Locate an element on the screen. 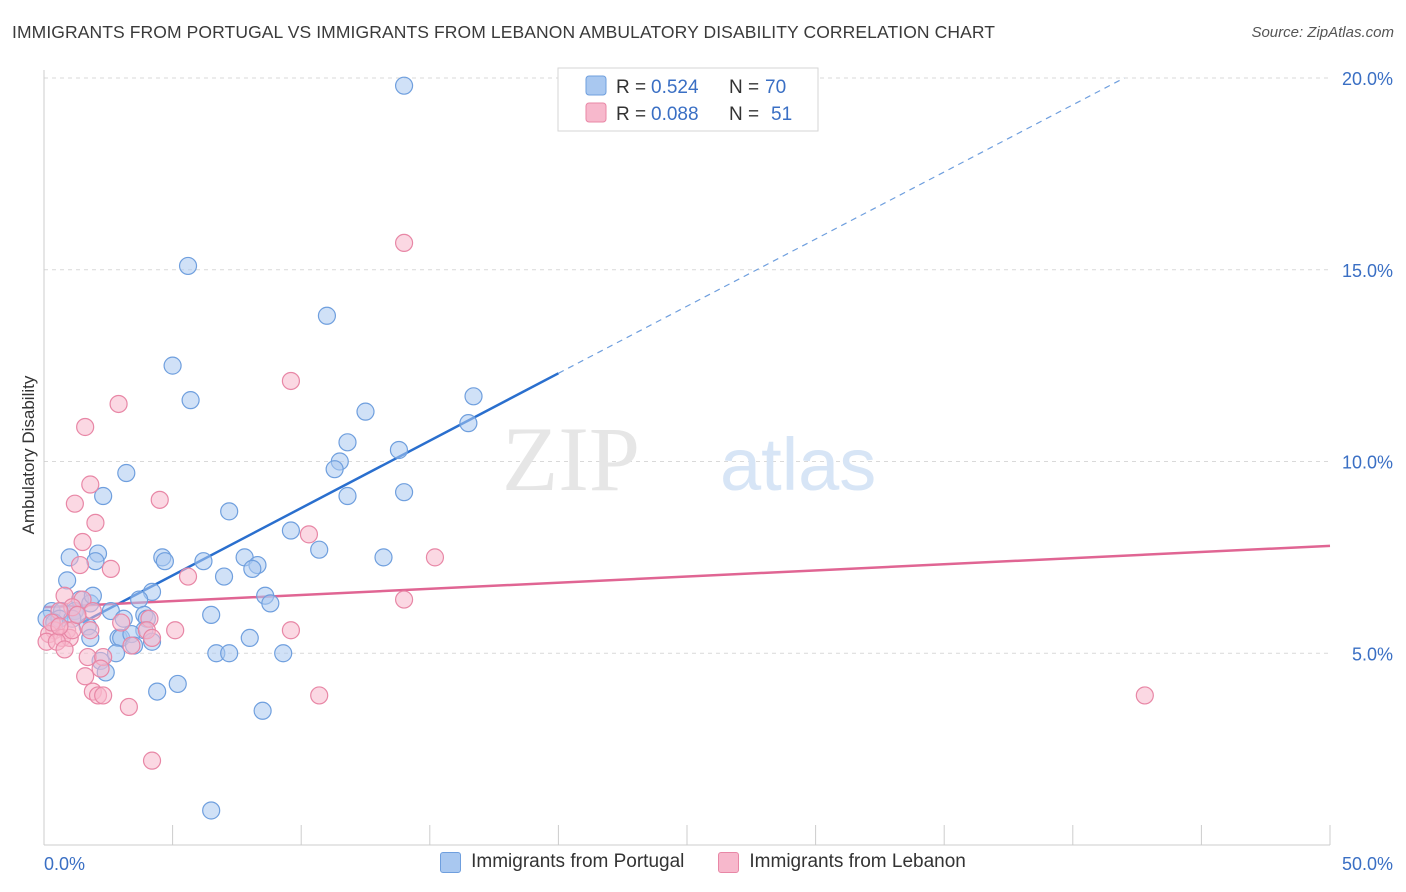 The width and height of the screenshot is (1406, 892). x-tick-labels: 0.0% 50.0% is located at coordinates (718, 864).